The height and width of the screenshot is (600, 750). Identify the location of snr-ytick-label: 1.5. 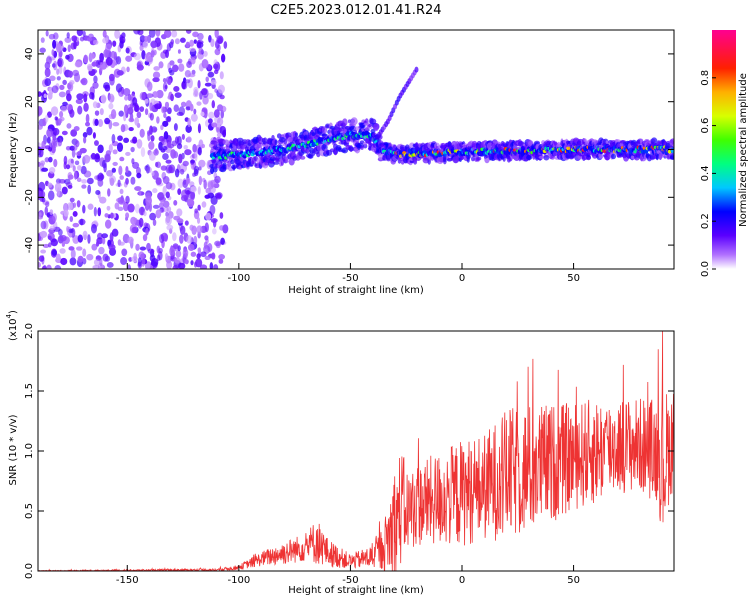
(29, 391).